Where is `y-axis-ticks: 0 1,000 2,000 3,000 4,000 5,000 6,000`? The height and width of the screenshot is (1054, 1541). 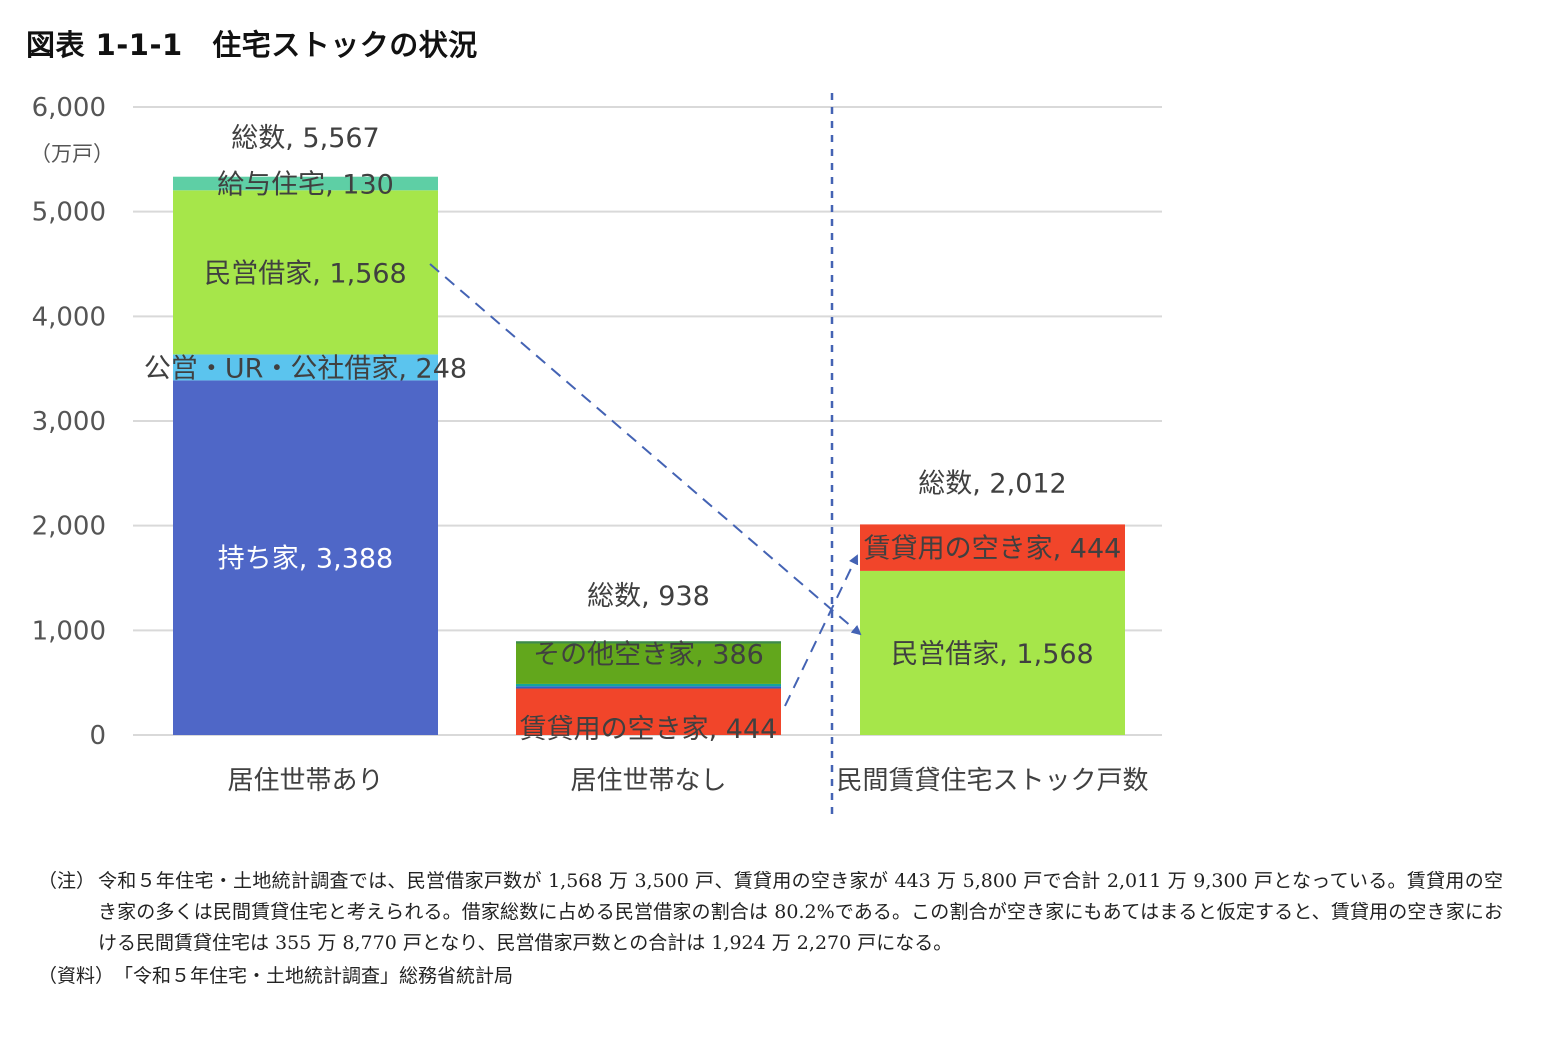 y-axis-ticks: 0 1,000 2,000 3,000 4,000 5,000 6,000 is located at coordinates (69, 422).